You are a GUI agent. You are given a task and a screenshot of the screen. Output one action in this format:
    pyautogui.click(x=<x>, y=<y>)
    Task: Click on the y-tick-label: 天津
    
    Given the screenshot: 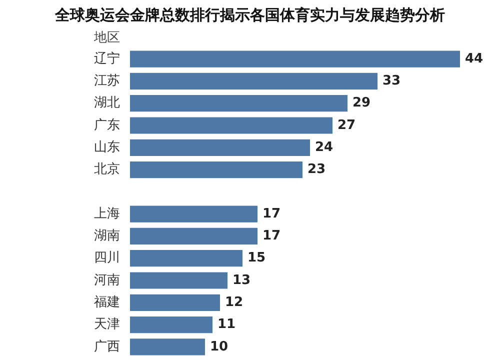 What is the action you would take?
    pyautogui.click(x=107, y=324)
    